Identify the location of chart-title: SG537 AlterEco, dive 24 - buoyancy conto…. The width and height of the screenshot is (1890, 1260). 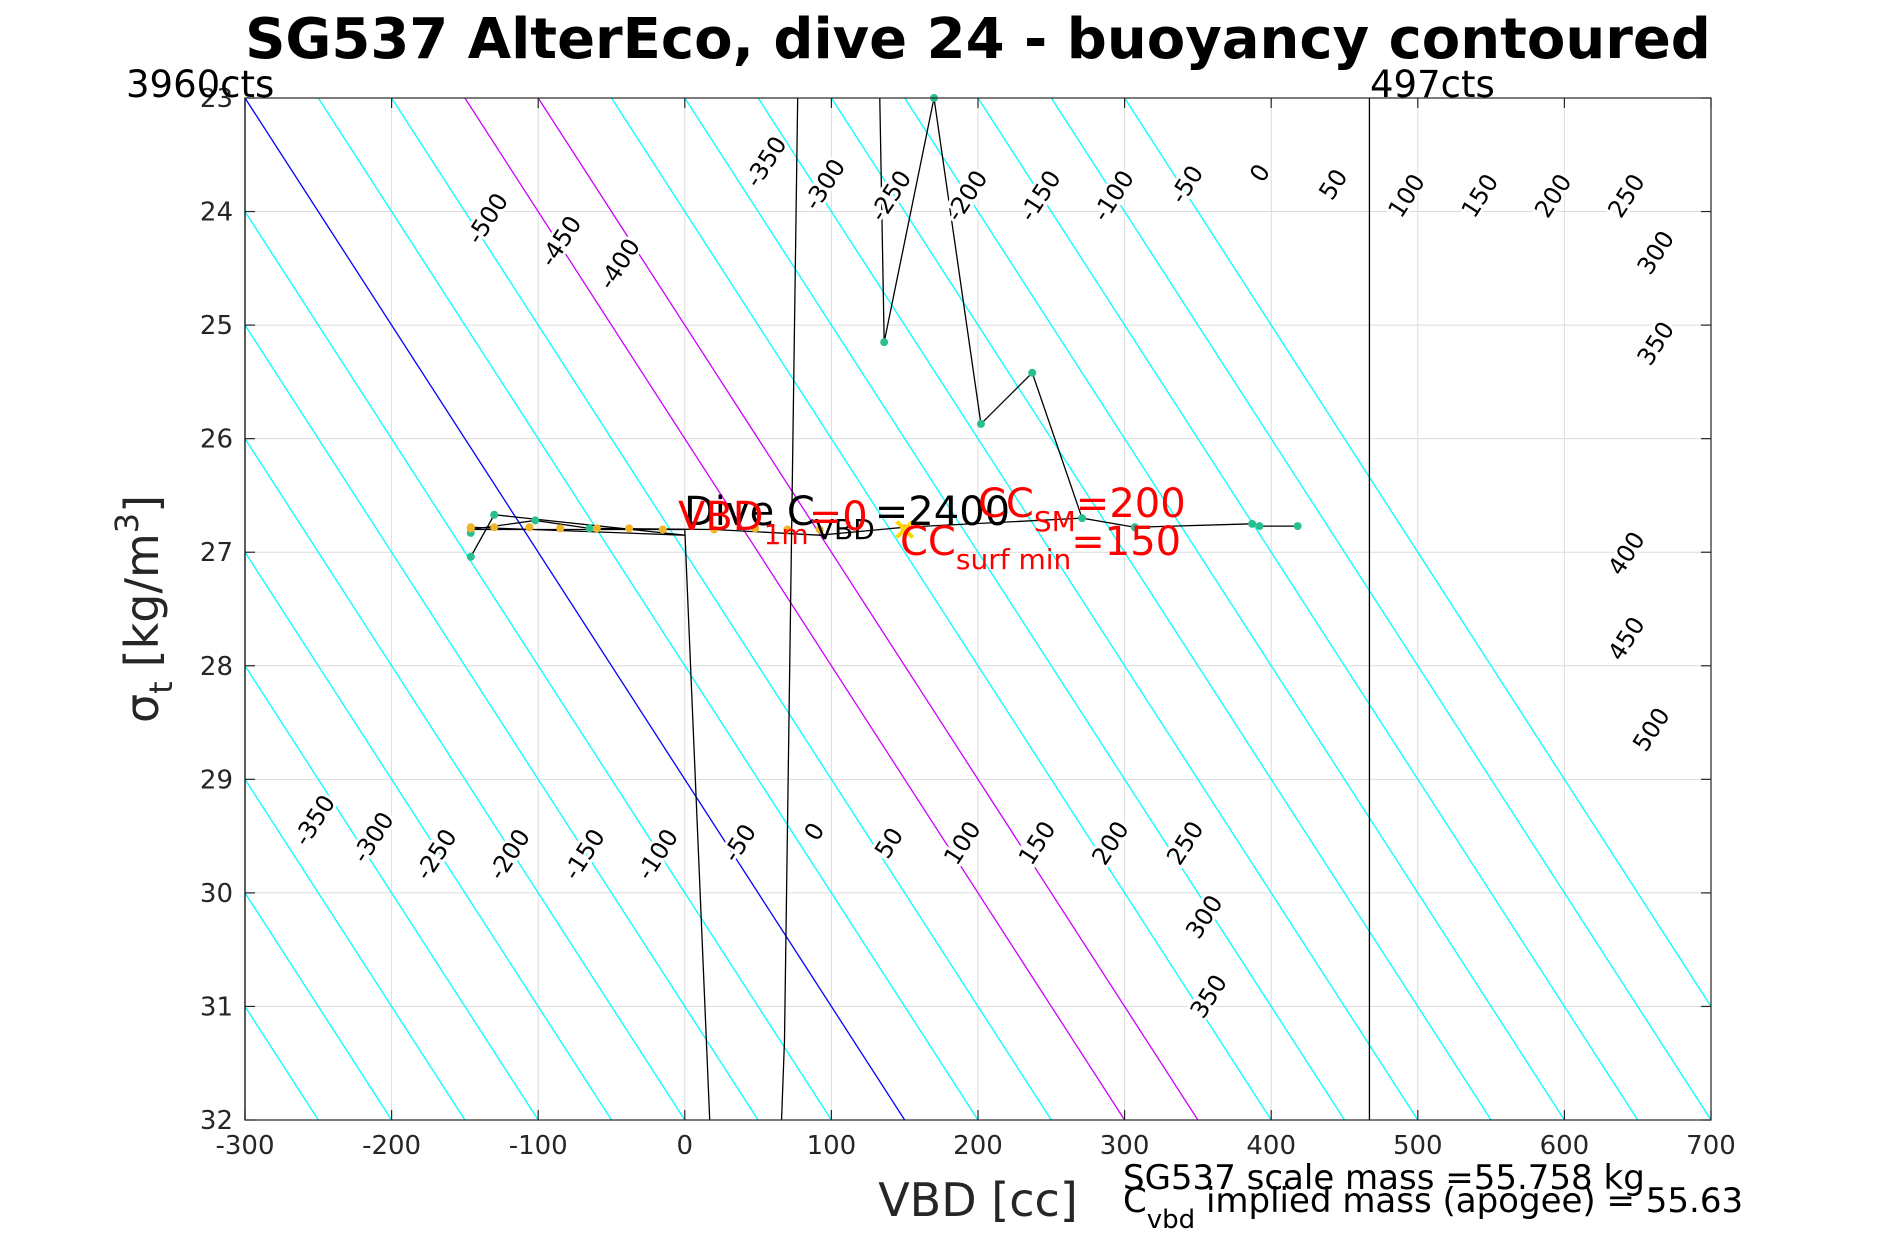
(978, 39).